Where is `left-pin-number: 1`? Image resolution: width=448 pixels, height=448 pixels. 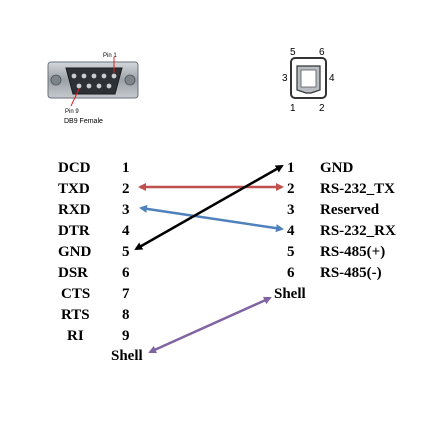
left-pin-number: 1 is located at coordinates (126, 168).